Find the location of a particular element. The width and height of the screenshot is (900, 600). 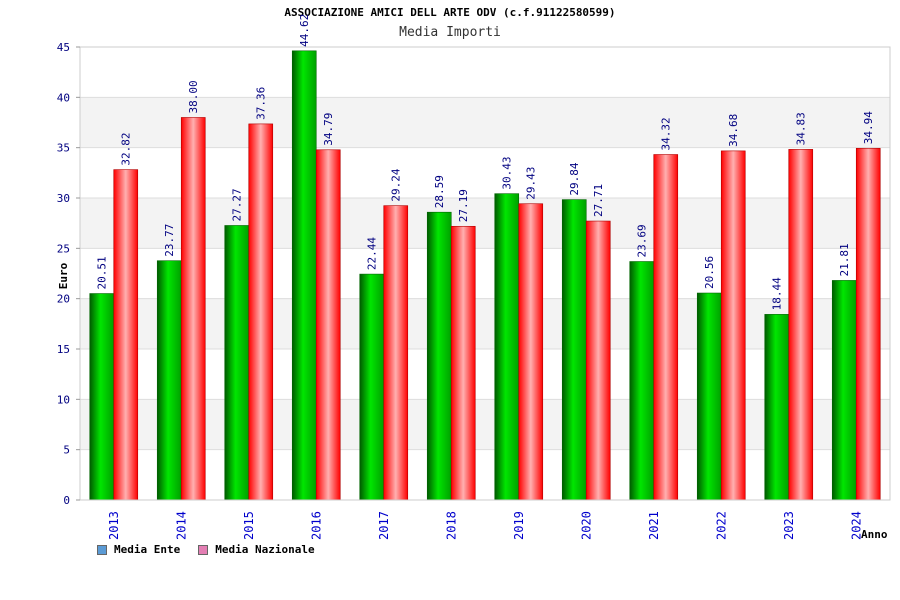

bar-media-ente-2016 is located at coordinates (304, 275).